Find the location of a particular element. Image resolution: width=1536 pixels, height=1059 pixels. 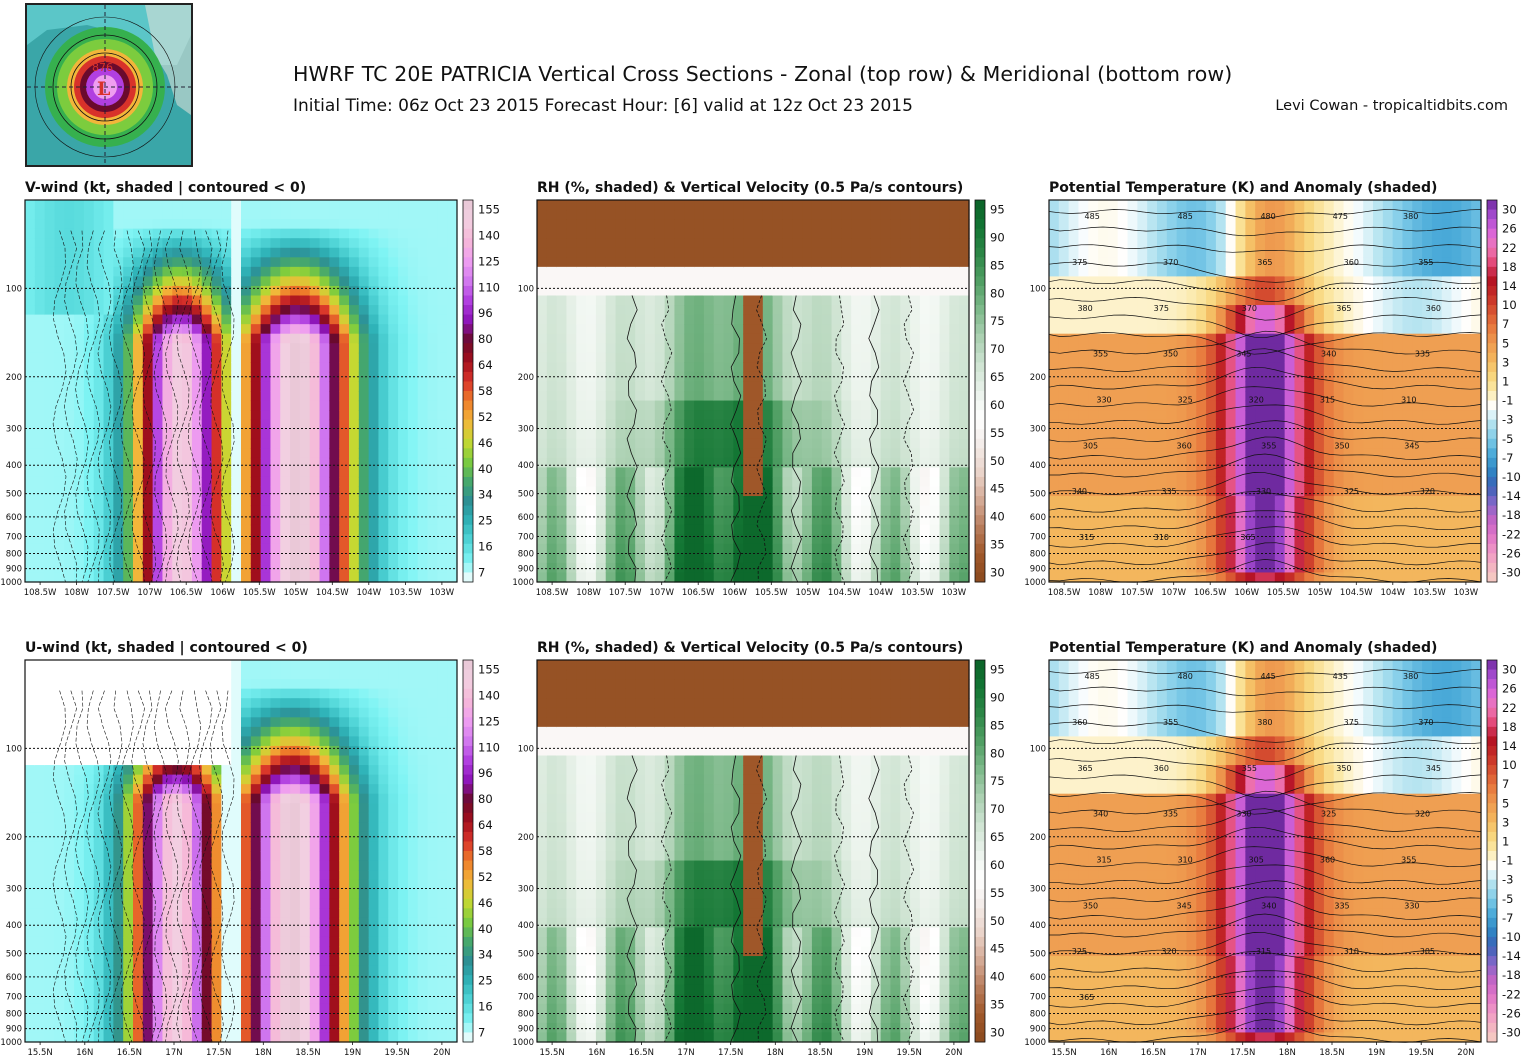

y-tick-label: 200 is located at coordinates (526, 838).